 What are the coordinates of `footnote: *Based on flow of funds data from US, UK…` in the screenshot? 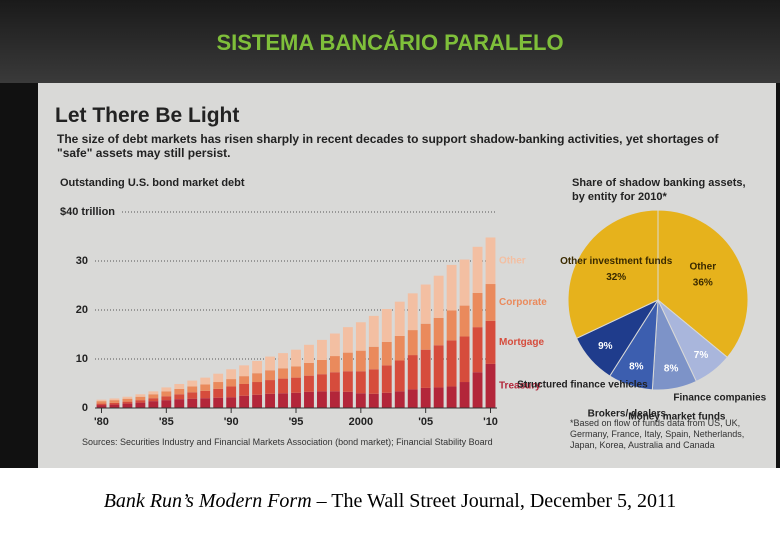 It's located at (657, 434).